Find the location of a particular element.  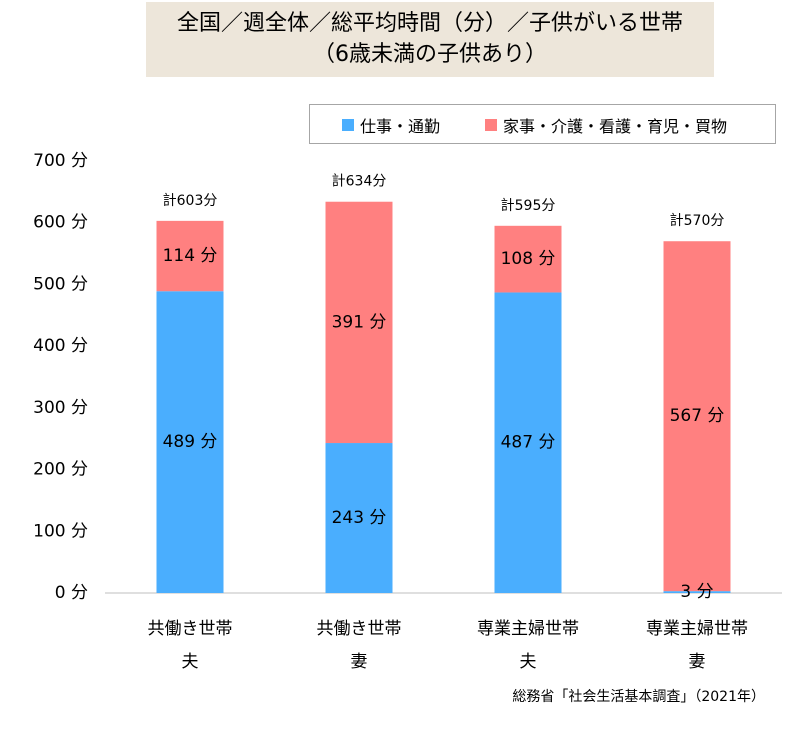

chart-title-line1: 全国／週全体／総平均時間（分）／子供がいる世帯 is located at coordinates (429, 23).